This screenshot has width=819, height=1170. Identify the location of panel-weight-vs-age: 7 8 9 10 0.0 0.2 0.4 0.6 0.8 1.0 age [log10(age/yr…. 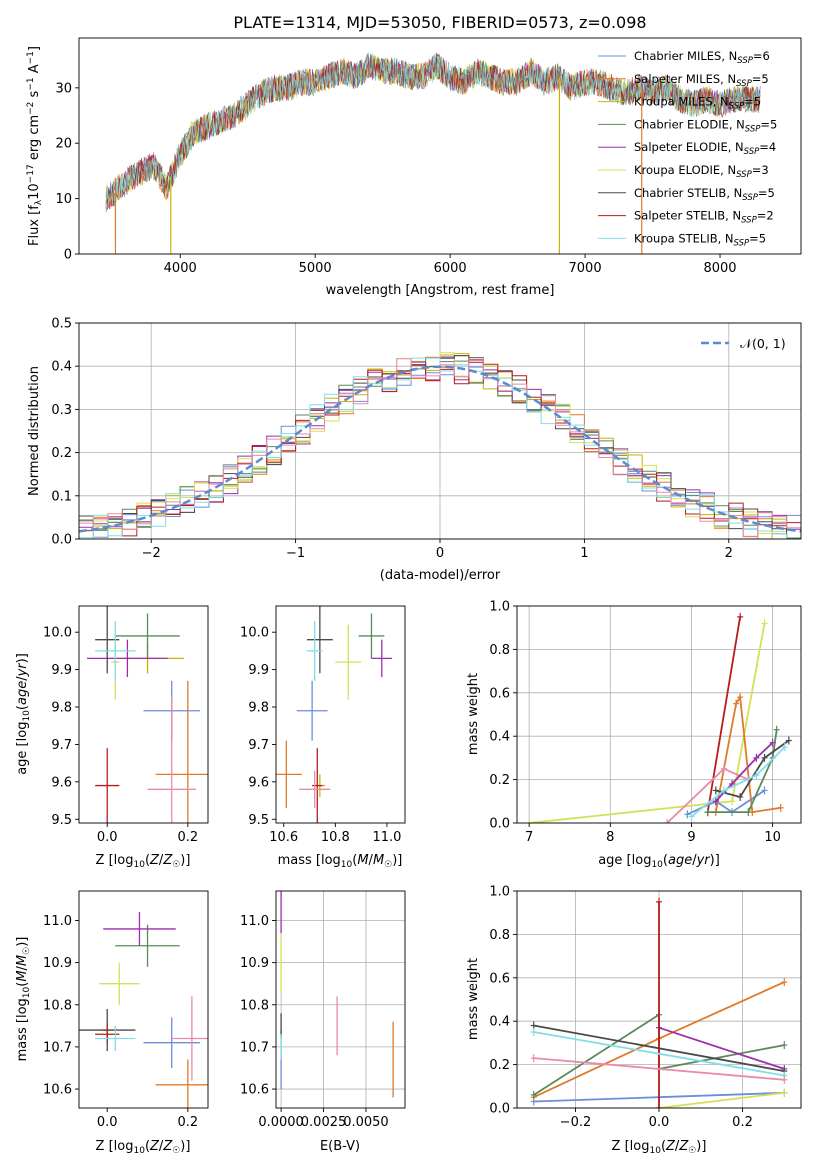
(634, 735).